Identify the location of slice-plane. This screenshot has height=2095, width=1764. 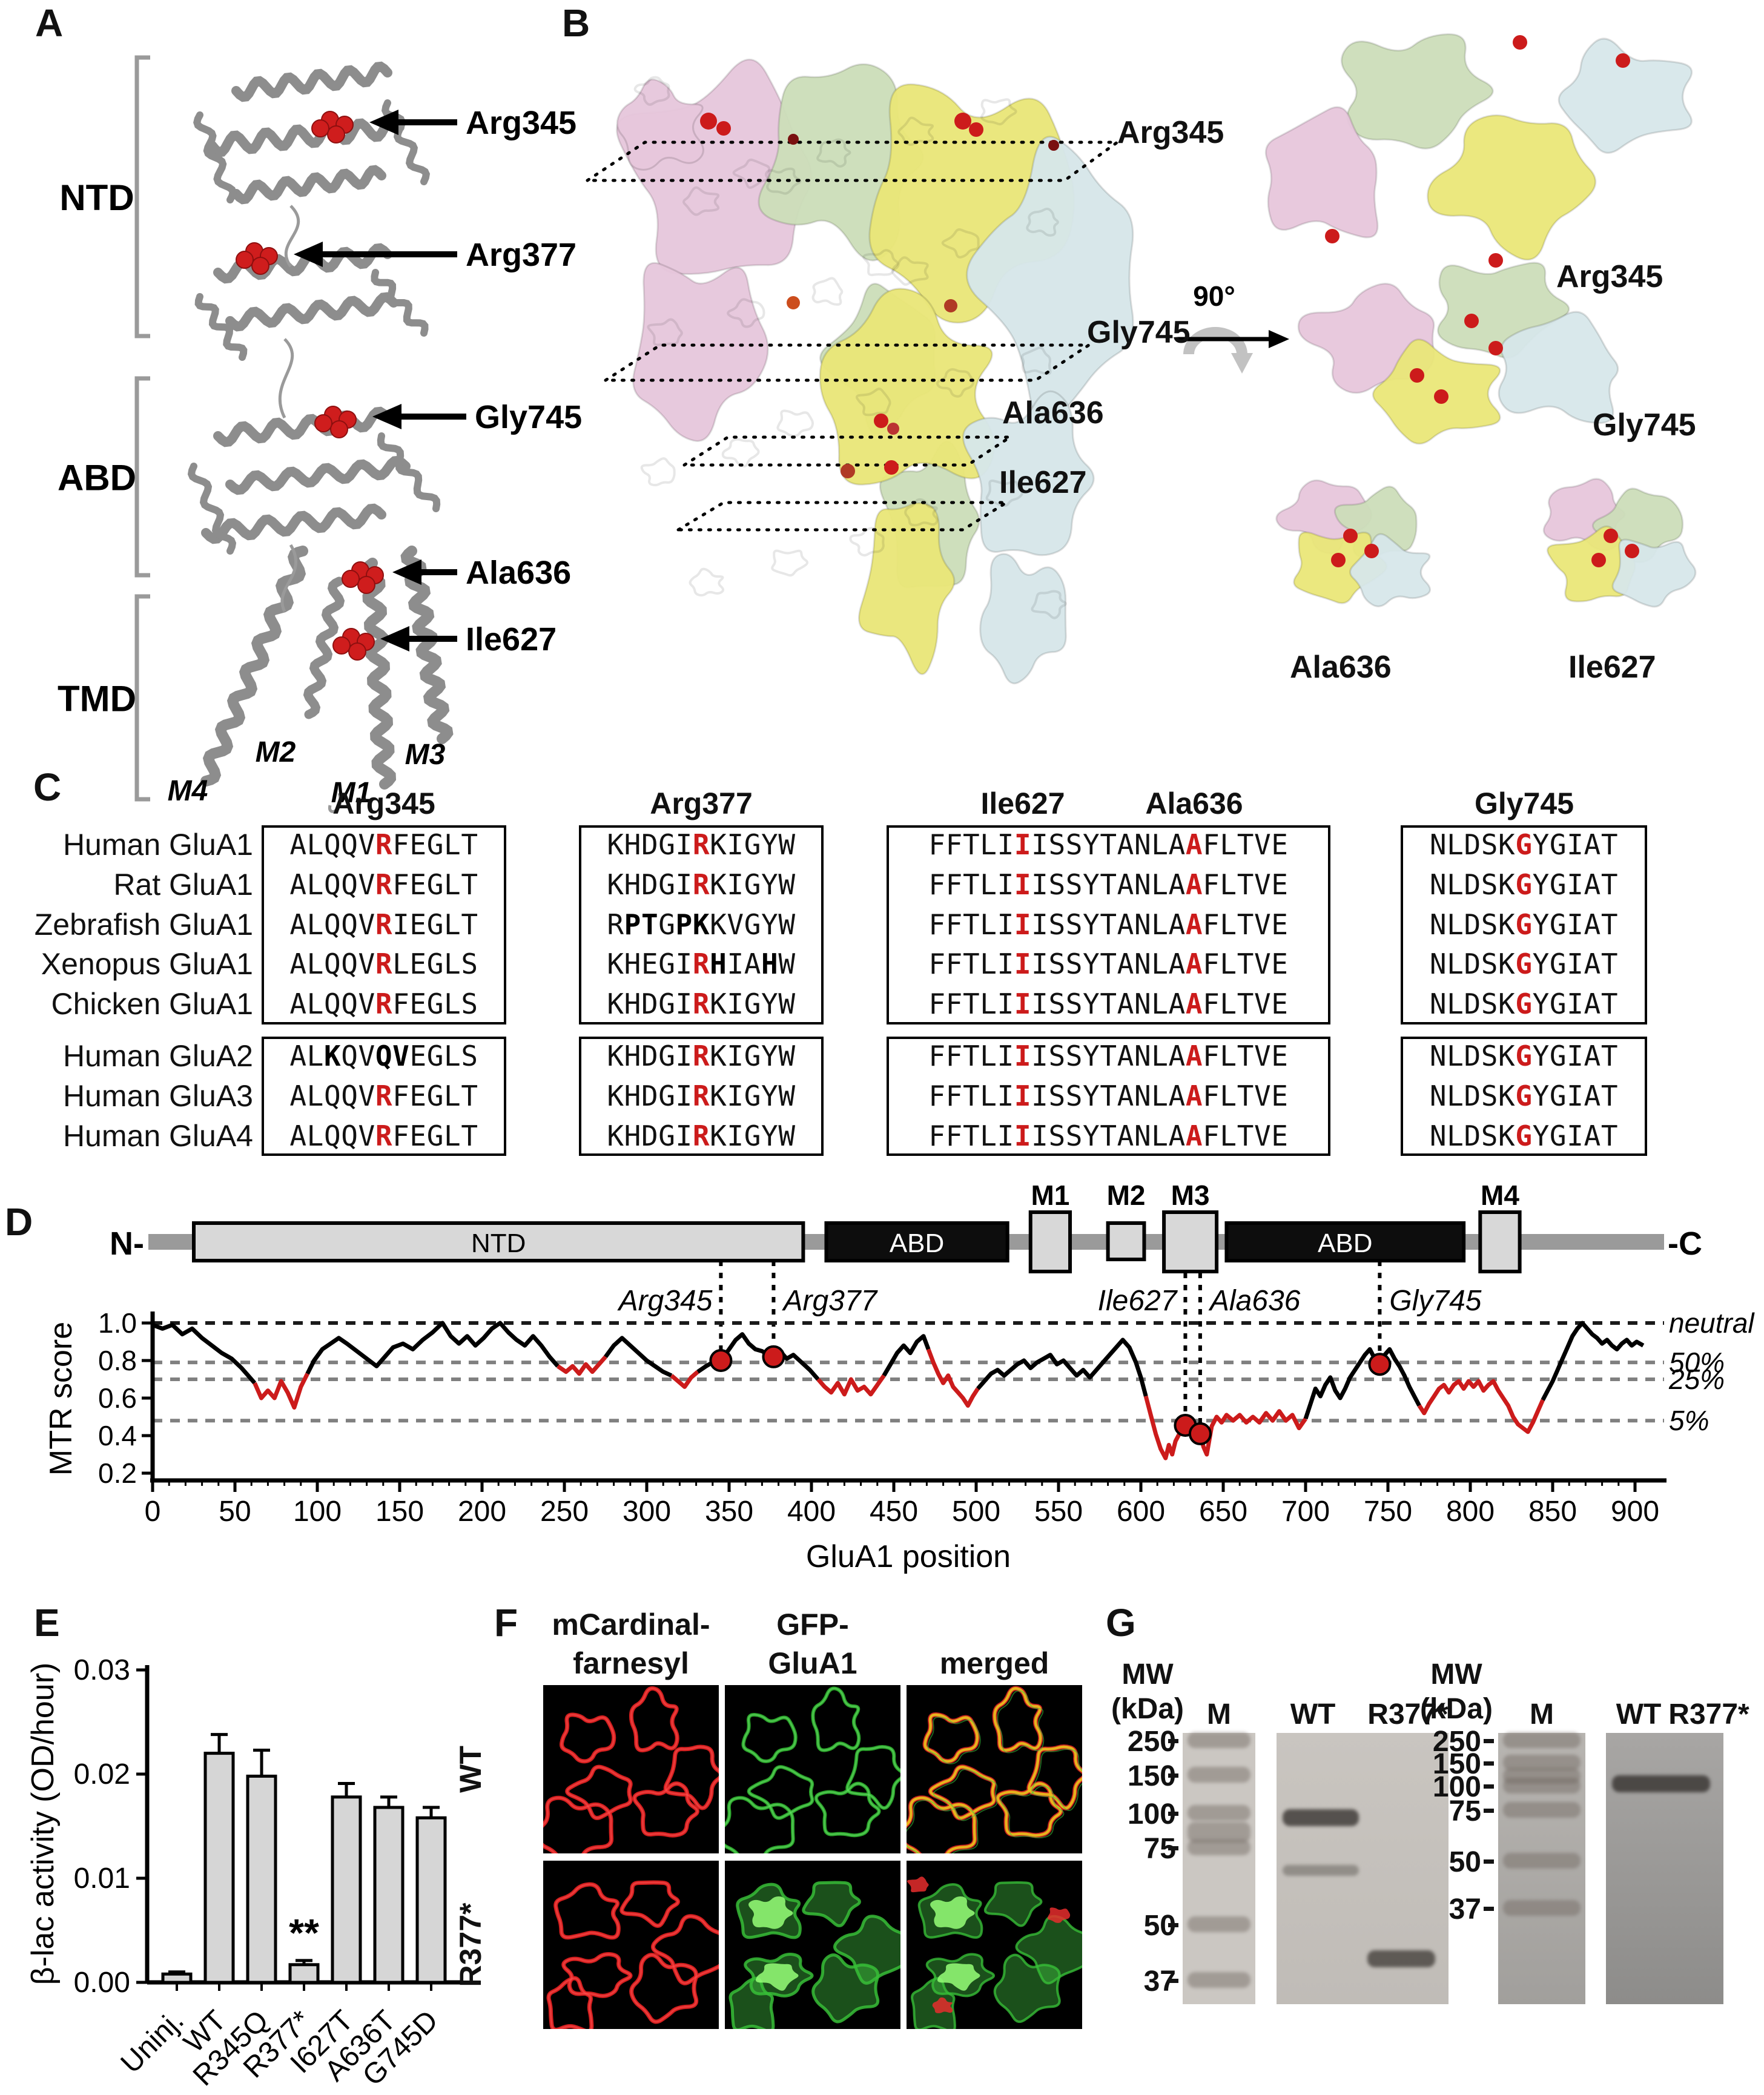
(852, 161).